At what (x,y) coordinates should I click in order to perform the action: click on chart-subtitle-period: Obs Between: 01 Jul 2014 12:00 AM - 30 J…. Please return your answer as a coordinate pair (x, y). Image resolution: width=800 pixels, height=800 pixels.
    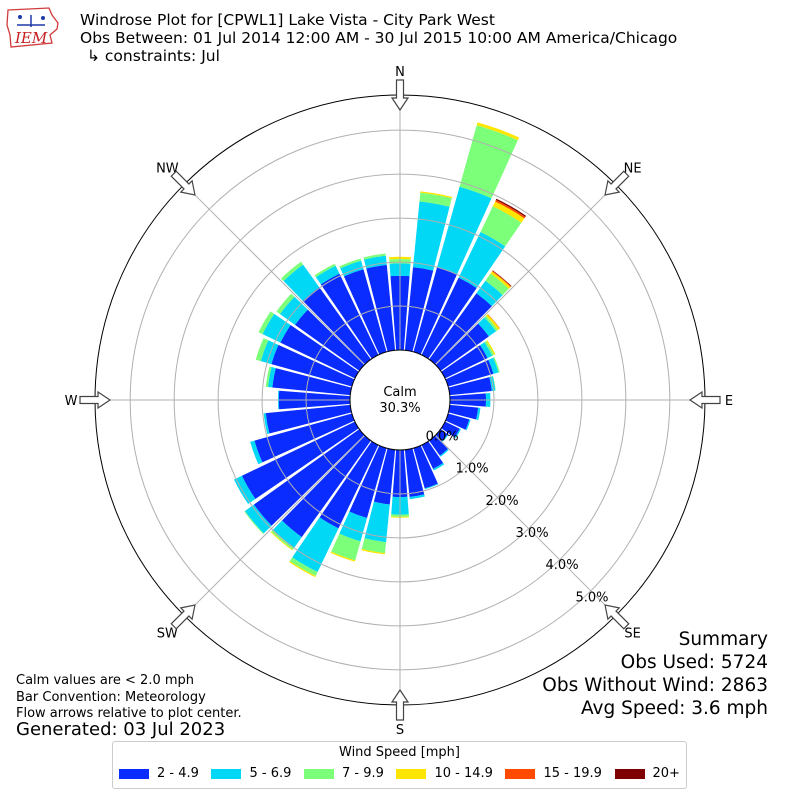
    Looking at the image, I should click on (379, 38).